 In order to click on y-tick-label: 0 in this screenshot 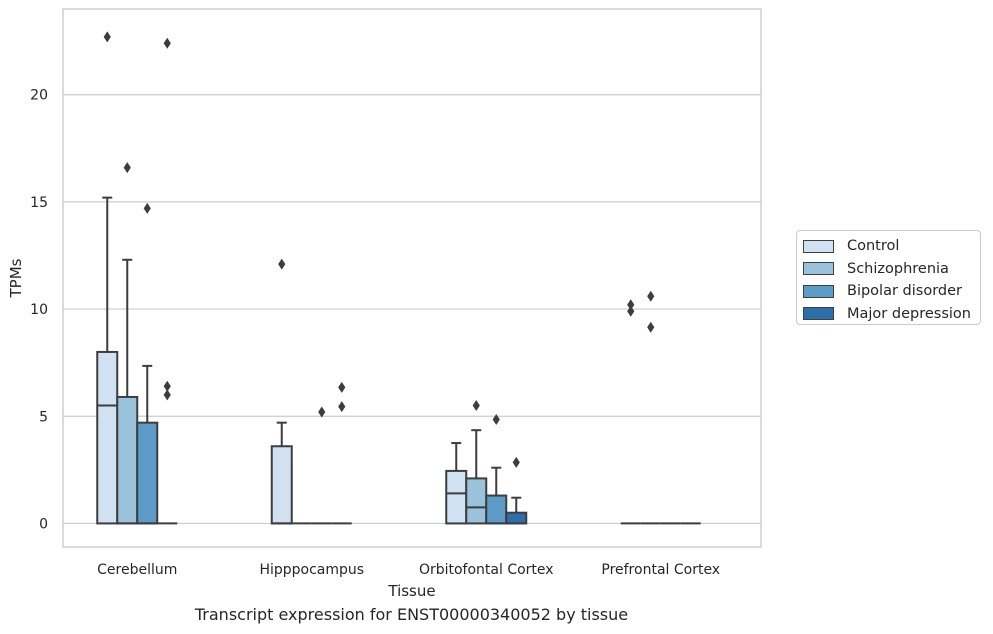, I will do `click(43, 524)`.